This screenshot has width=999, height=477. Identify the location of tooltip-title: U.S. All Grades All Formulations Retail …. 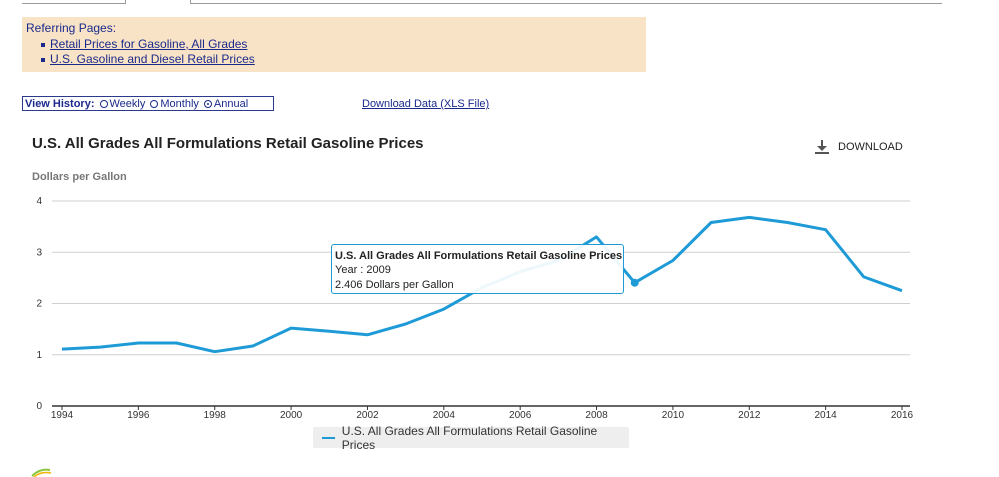
(479, 256).